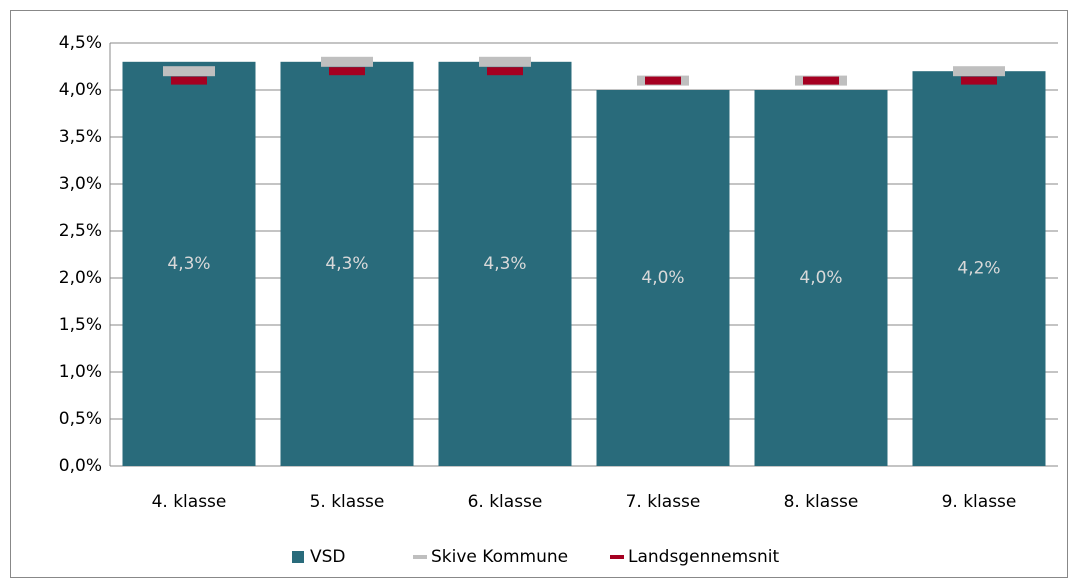 This screenshot has height=588, width=1078. Describe the element at coordinates (80, 372) in the screenshot. I see `y-tick-label: 1,0%` at that location.